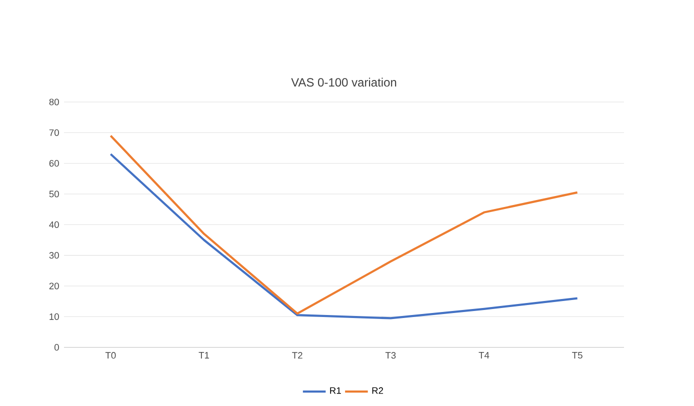  I want to click on x-tick-label: T2, so click(297, 355).